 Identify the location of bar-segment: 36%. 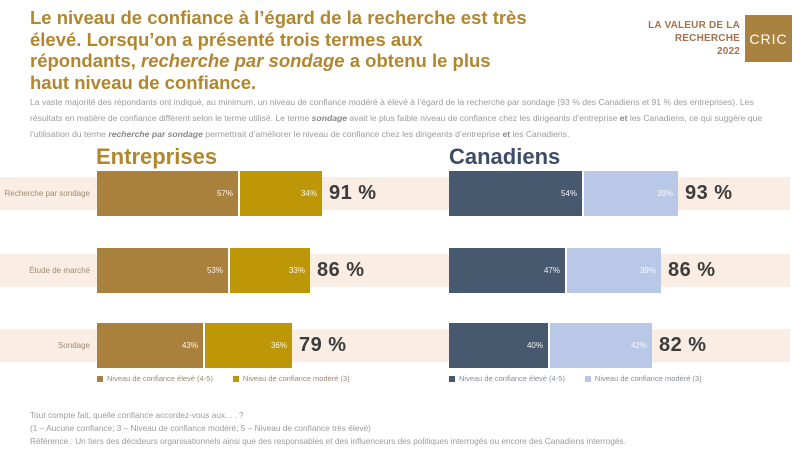
(247, 345).